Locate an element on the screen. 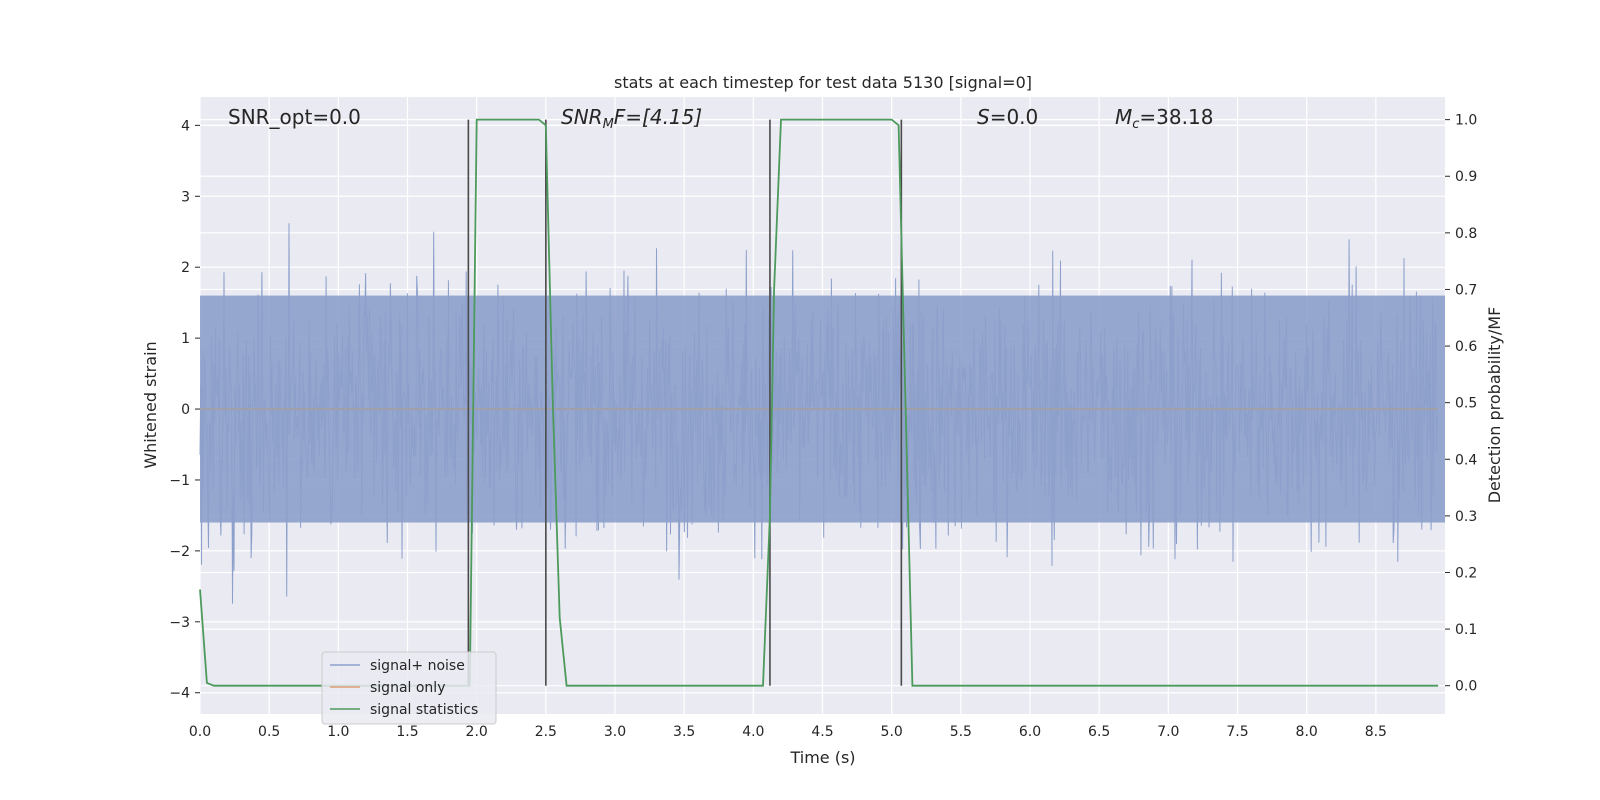 Image resolution: width=1600 pixels, height=800 pixels. y-right-tick-label: 0.6 is located at coordinates (1466, 347).